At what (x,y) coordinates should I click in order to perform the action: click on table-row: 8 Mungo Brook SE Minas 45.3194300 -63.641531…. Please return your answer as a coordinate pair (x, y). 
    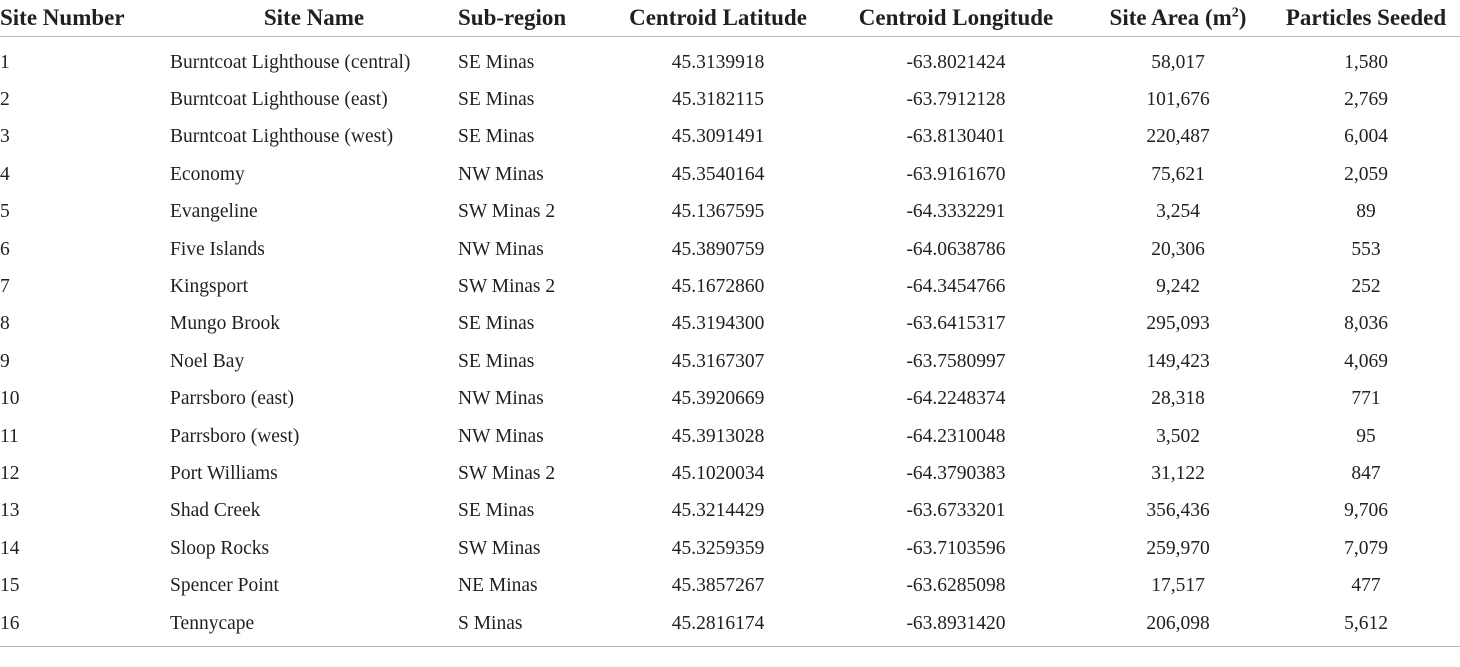
    Looking at the image, I should click on (730, 324).